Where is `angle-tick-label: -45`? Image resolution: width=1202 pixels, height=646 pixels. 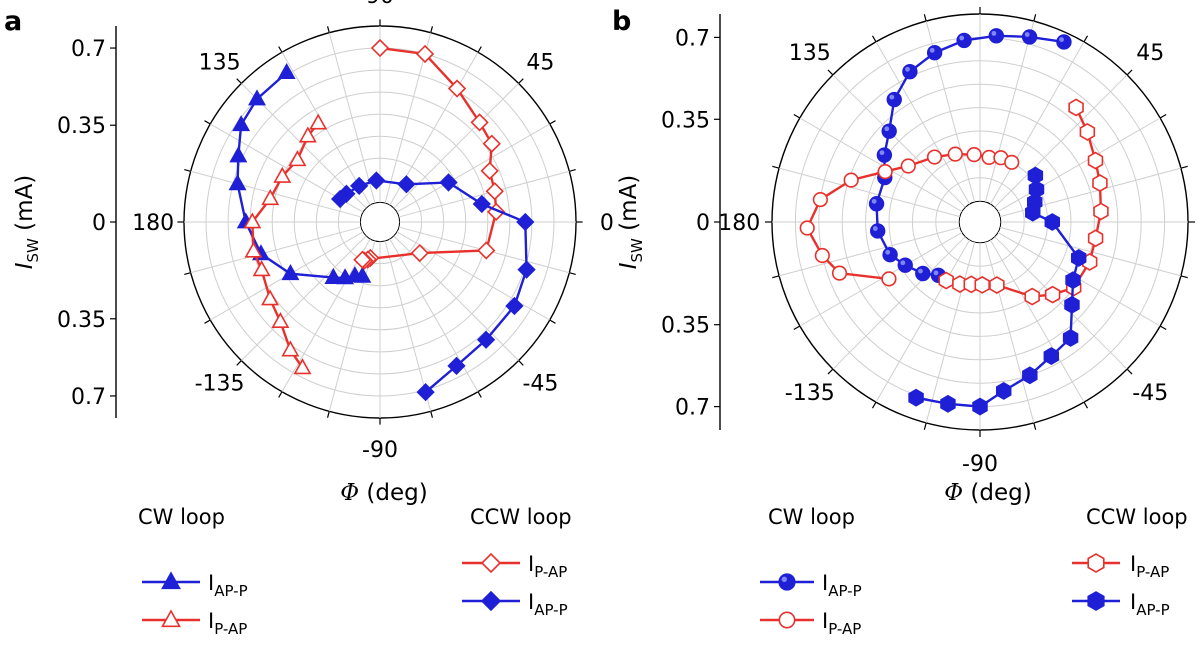 angle-tick-label: -45 is located at coordinates (540, 383).